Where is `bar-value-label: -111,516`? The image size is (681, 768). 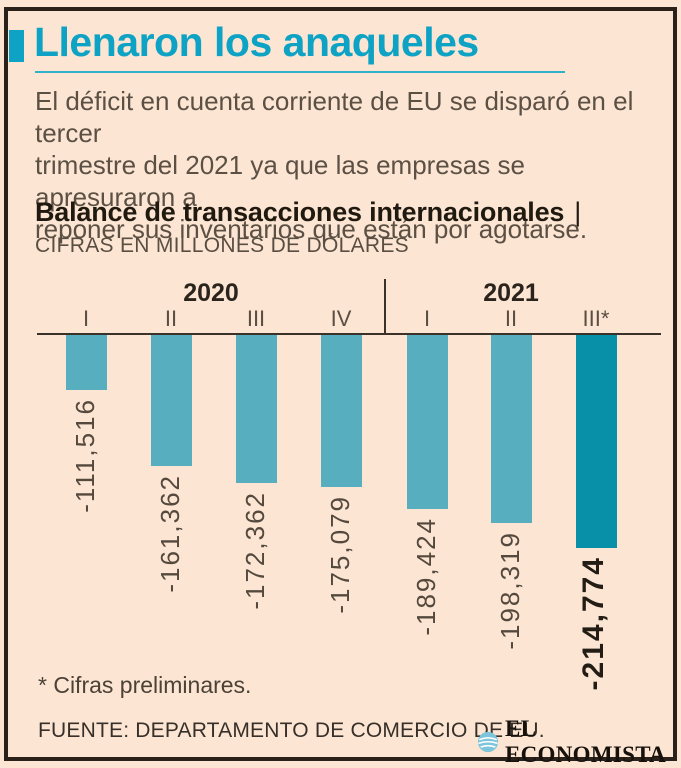 bar-value-label: -111,516 is located at coordinates (85, 455).